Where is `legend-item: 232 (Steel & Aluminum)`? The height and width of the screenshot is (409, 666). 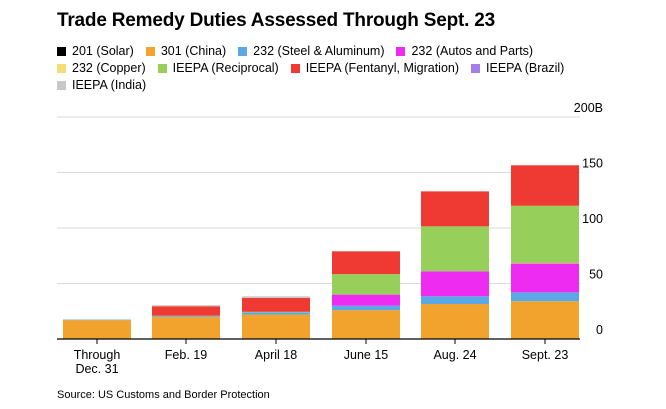 legend-item: 232 (Steel & Aluminum) is located at coordinates (311, 51).